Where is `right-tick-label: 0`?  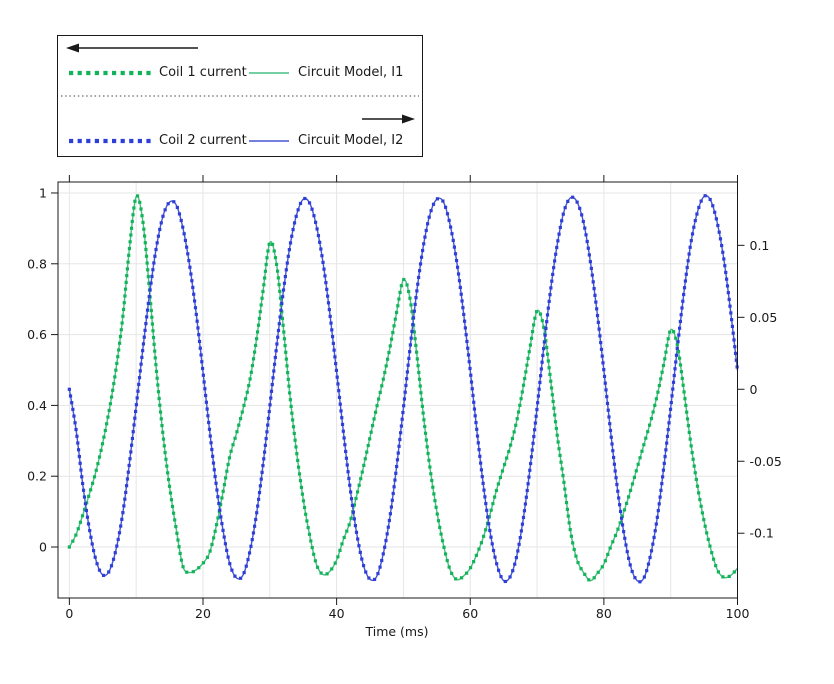
right-tick-label: 0 is located at coordinates (754, 389).